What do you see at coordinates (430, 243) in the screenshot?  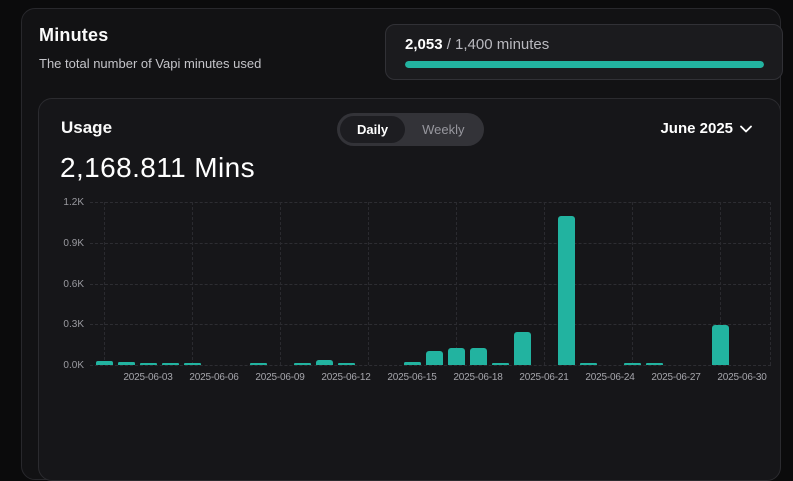 I see `gridline-y-0.9K` at bounding box center [430, 243].